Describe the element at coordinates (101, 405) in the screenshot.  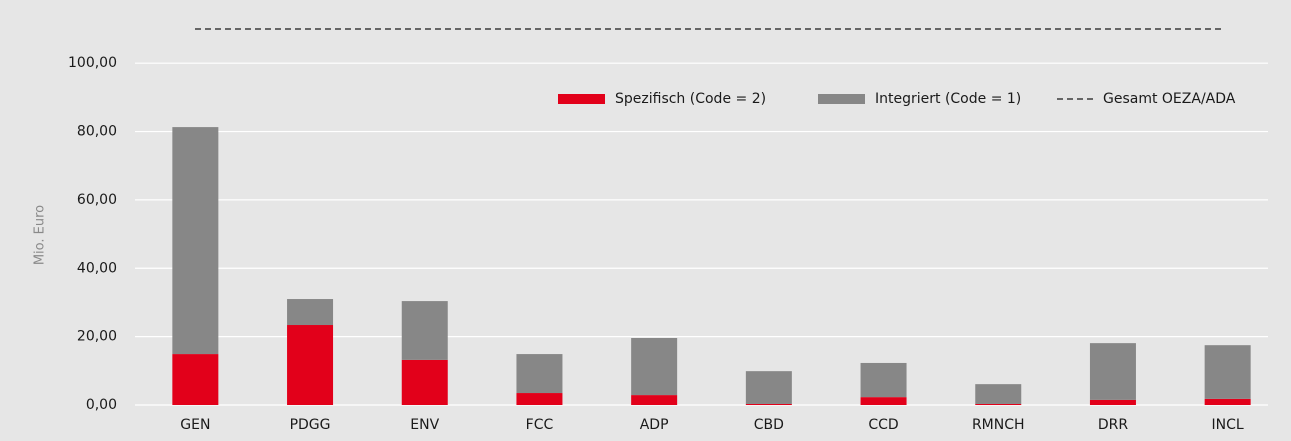
I see `y-tick-label: 0,00` at that location.